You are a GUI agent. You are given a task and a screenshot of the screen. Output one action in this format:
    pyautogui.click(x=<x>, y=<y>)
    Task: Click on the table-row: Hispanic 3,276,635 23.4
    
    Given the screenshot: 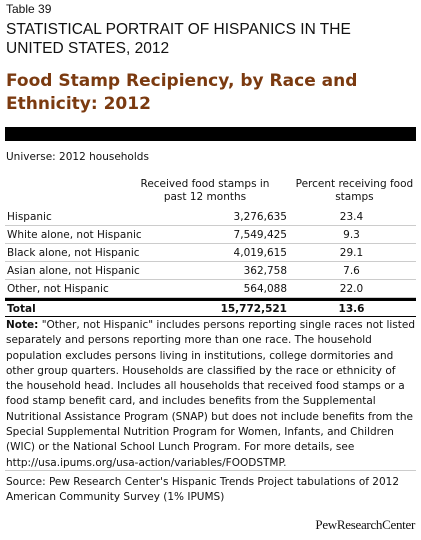 What is the action you would take?
    pyautogui.click(x=210, y=217)
    